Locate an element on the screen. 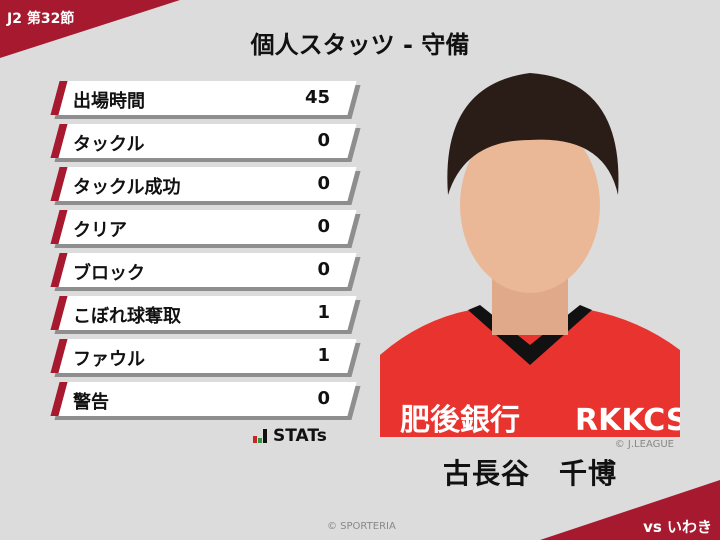 The width and height of the screenshot is (720, 540). stat-label: ブロック is located at coordinates (109, 273).